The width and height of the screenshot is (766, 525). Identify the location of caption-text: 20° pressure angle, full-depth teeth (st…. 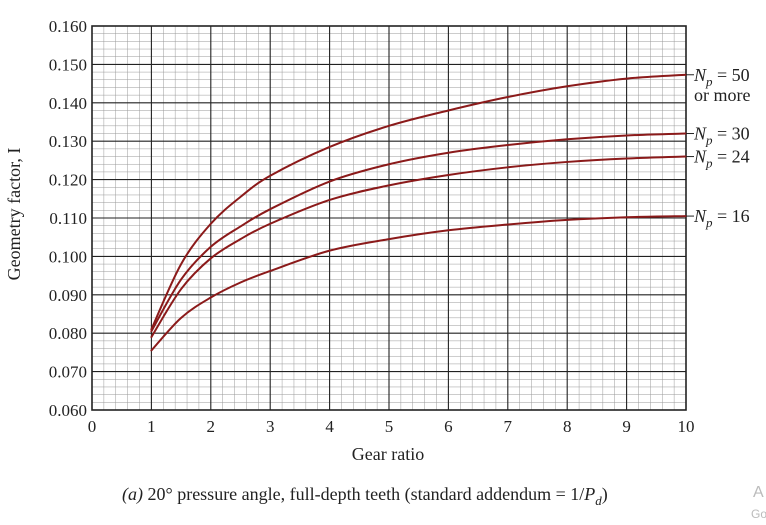
(363, 494).